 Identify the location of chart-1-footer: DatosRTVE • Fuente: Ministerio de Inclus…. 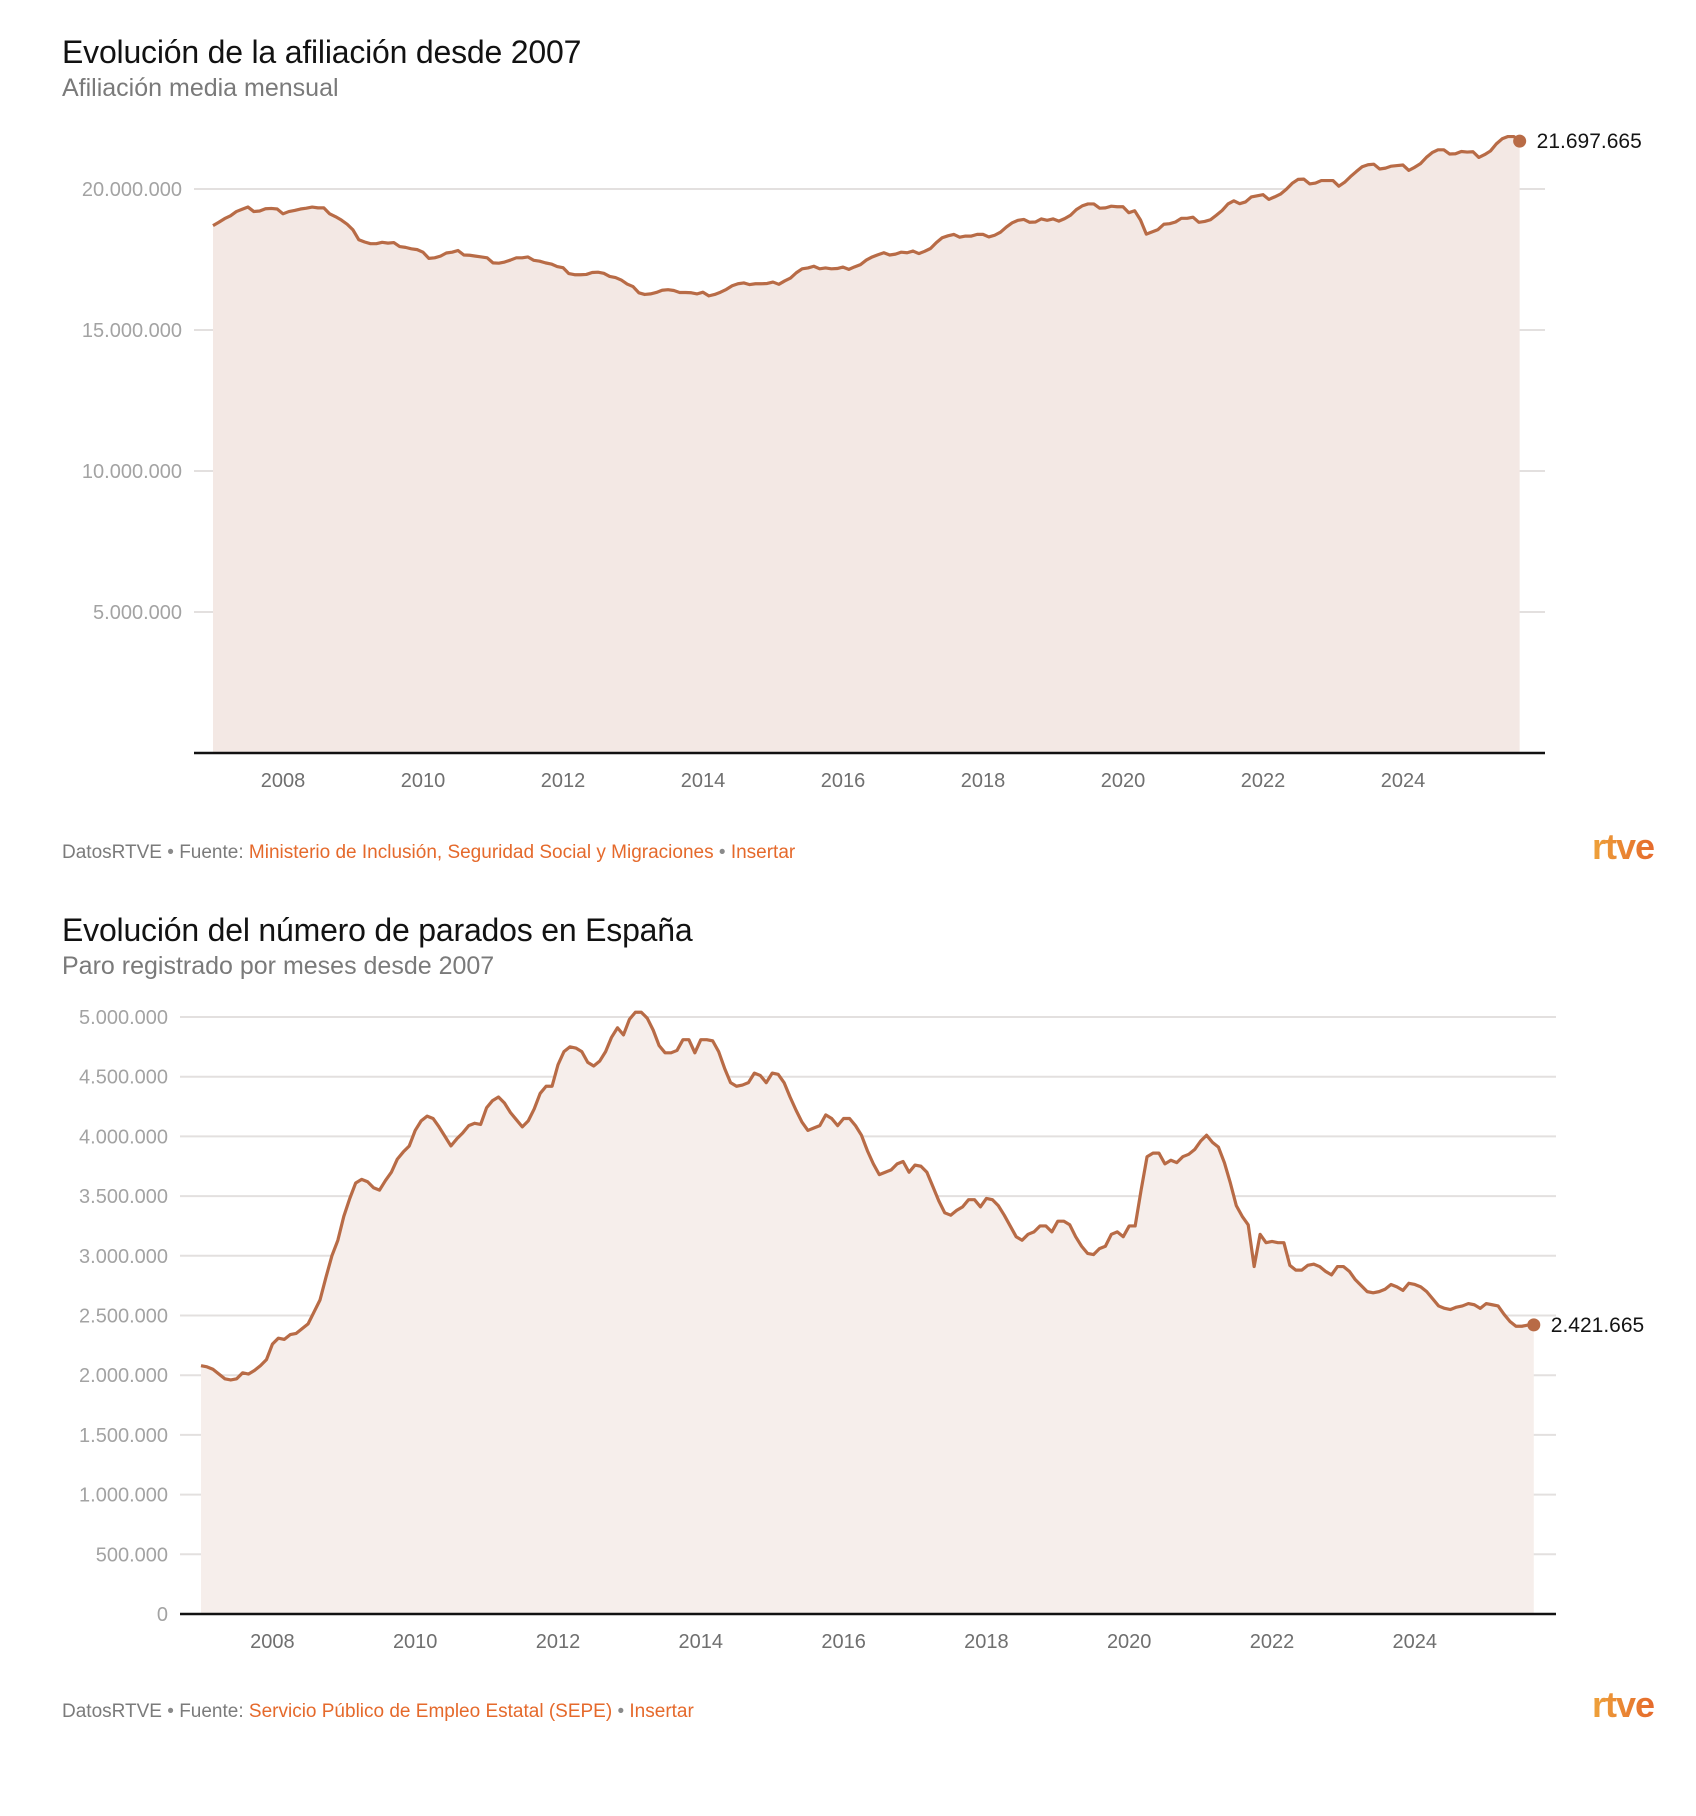
(428, 853).